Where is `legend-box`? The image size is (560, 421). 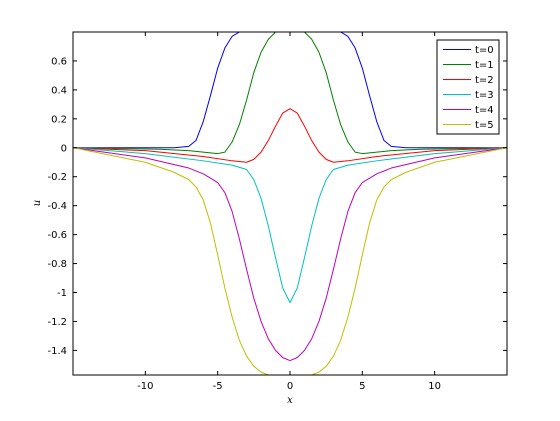
legend-box is located at coordinates (468, 87).